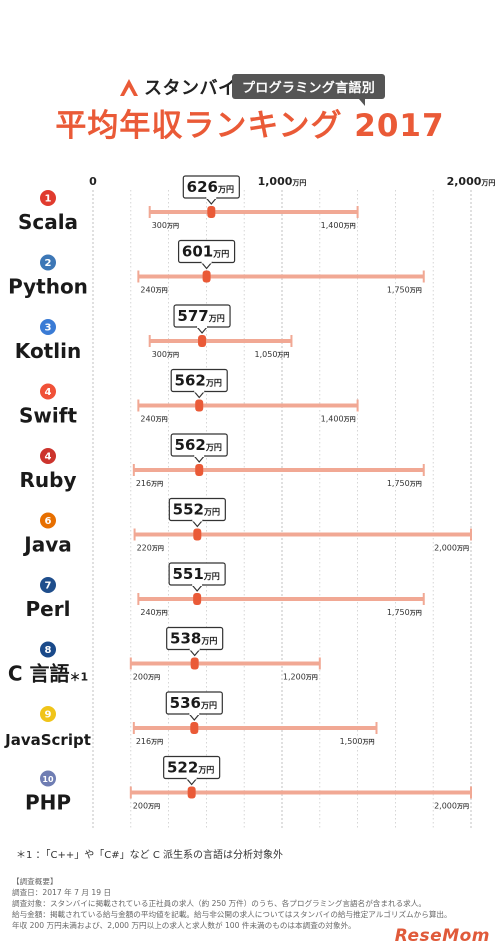 This screenshot has width=500, height=952. I want to click on language-name: Ruby, so click(48, 480).